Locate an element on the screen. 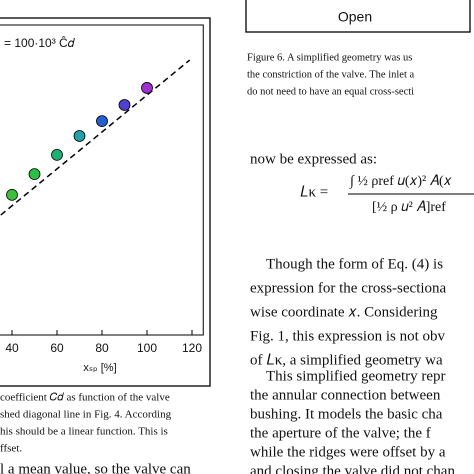  equation-denominator: [½ ρ 𝑢² 𝐴]ref is located at coordinates (409, 207).